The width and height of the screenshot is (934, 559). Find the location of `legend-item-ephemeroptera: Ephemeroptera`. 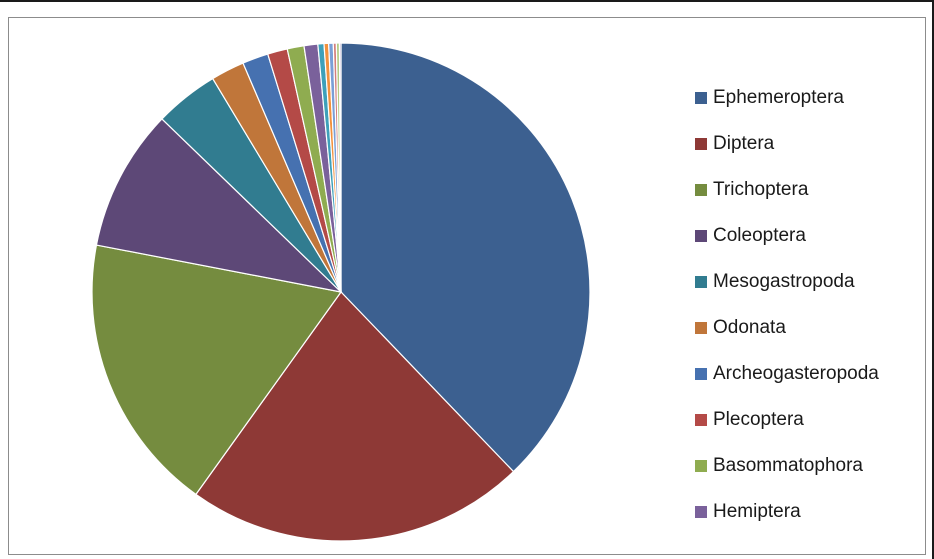

legend-item-ephemeroptera: Ephemeroptera is located at coordinates (787, 98).